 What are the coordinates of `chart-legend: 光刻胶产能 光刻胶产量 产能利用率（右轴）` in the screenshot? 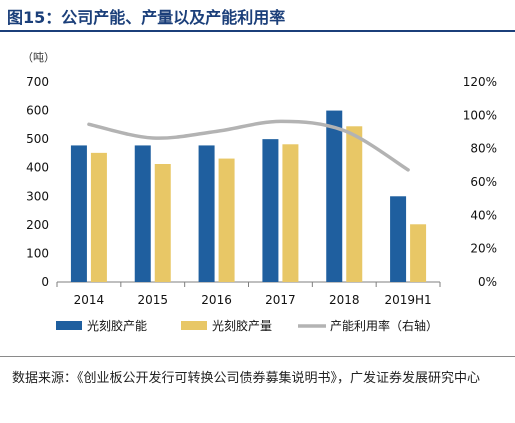 It's located at (247, 325).